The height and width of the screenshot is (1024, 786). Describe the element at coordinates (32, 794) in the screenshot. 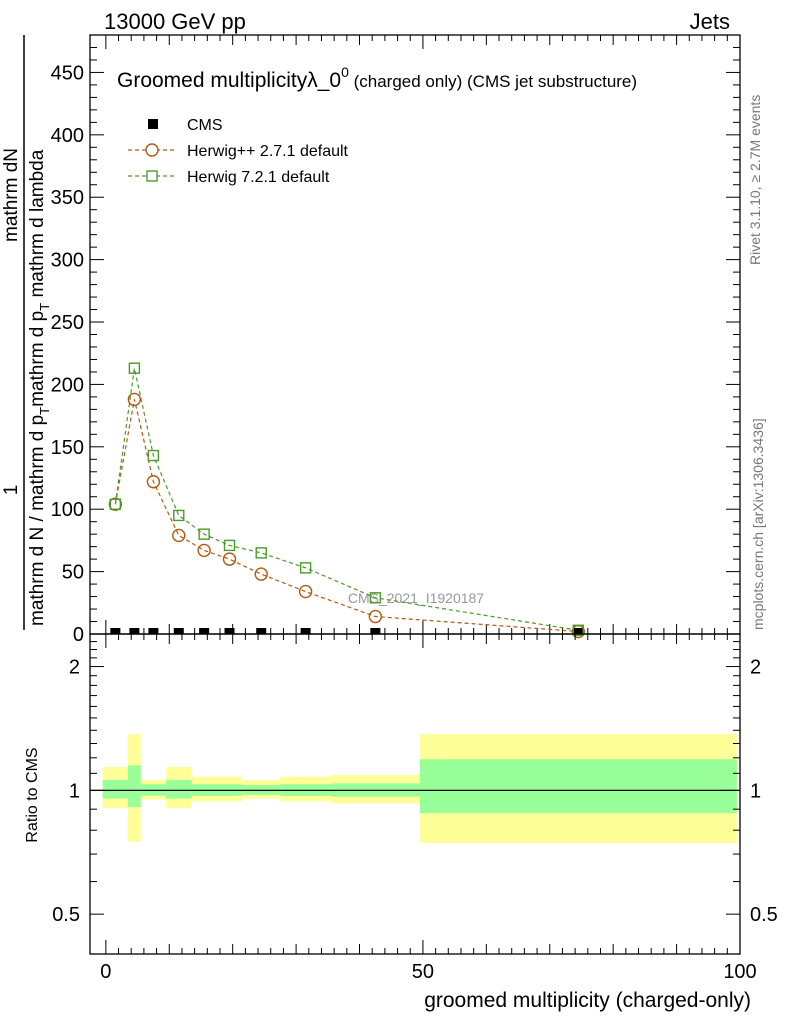

I see `ratio-y-axis-label: Ratio to CMS` at that location.